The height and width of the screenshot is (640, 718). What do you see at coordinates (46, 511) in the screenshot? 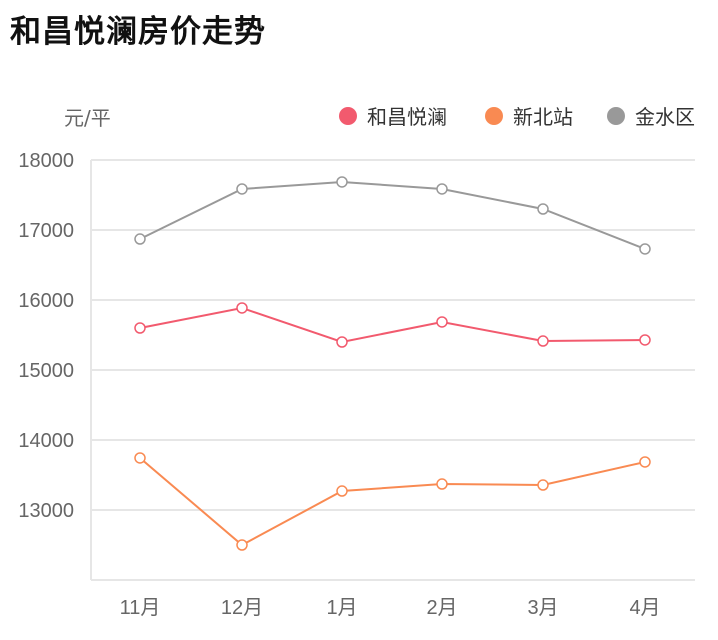
I see `y-tick-label: 13000` at bounding box center [46, 511].